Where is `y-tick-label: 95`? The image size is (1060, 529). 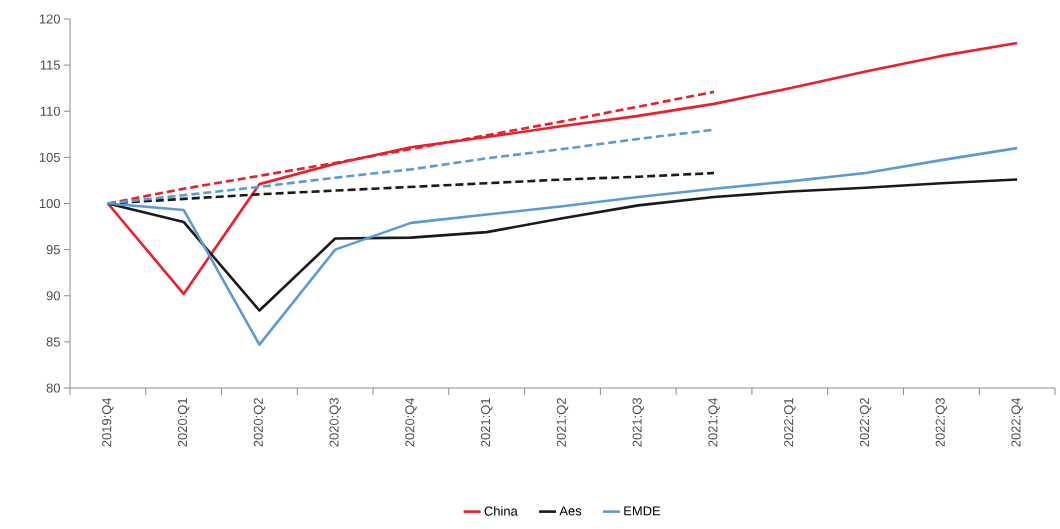
y-tick-label: 95 is located at coordinates (53, 250).